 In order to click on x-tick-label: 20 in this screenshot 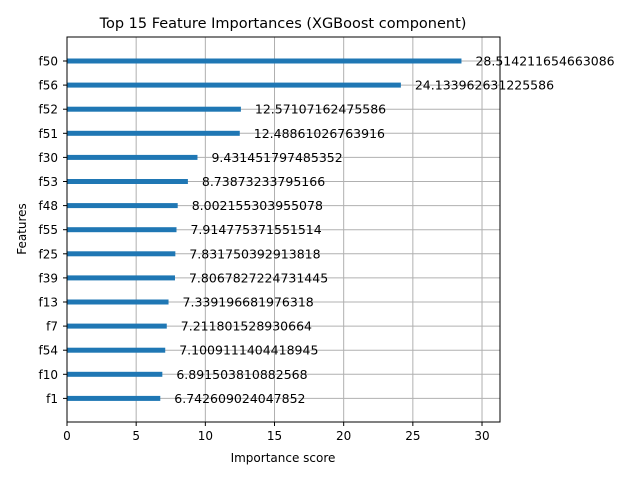, I will do `click(343, 436)`.